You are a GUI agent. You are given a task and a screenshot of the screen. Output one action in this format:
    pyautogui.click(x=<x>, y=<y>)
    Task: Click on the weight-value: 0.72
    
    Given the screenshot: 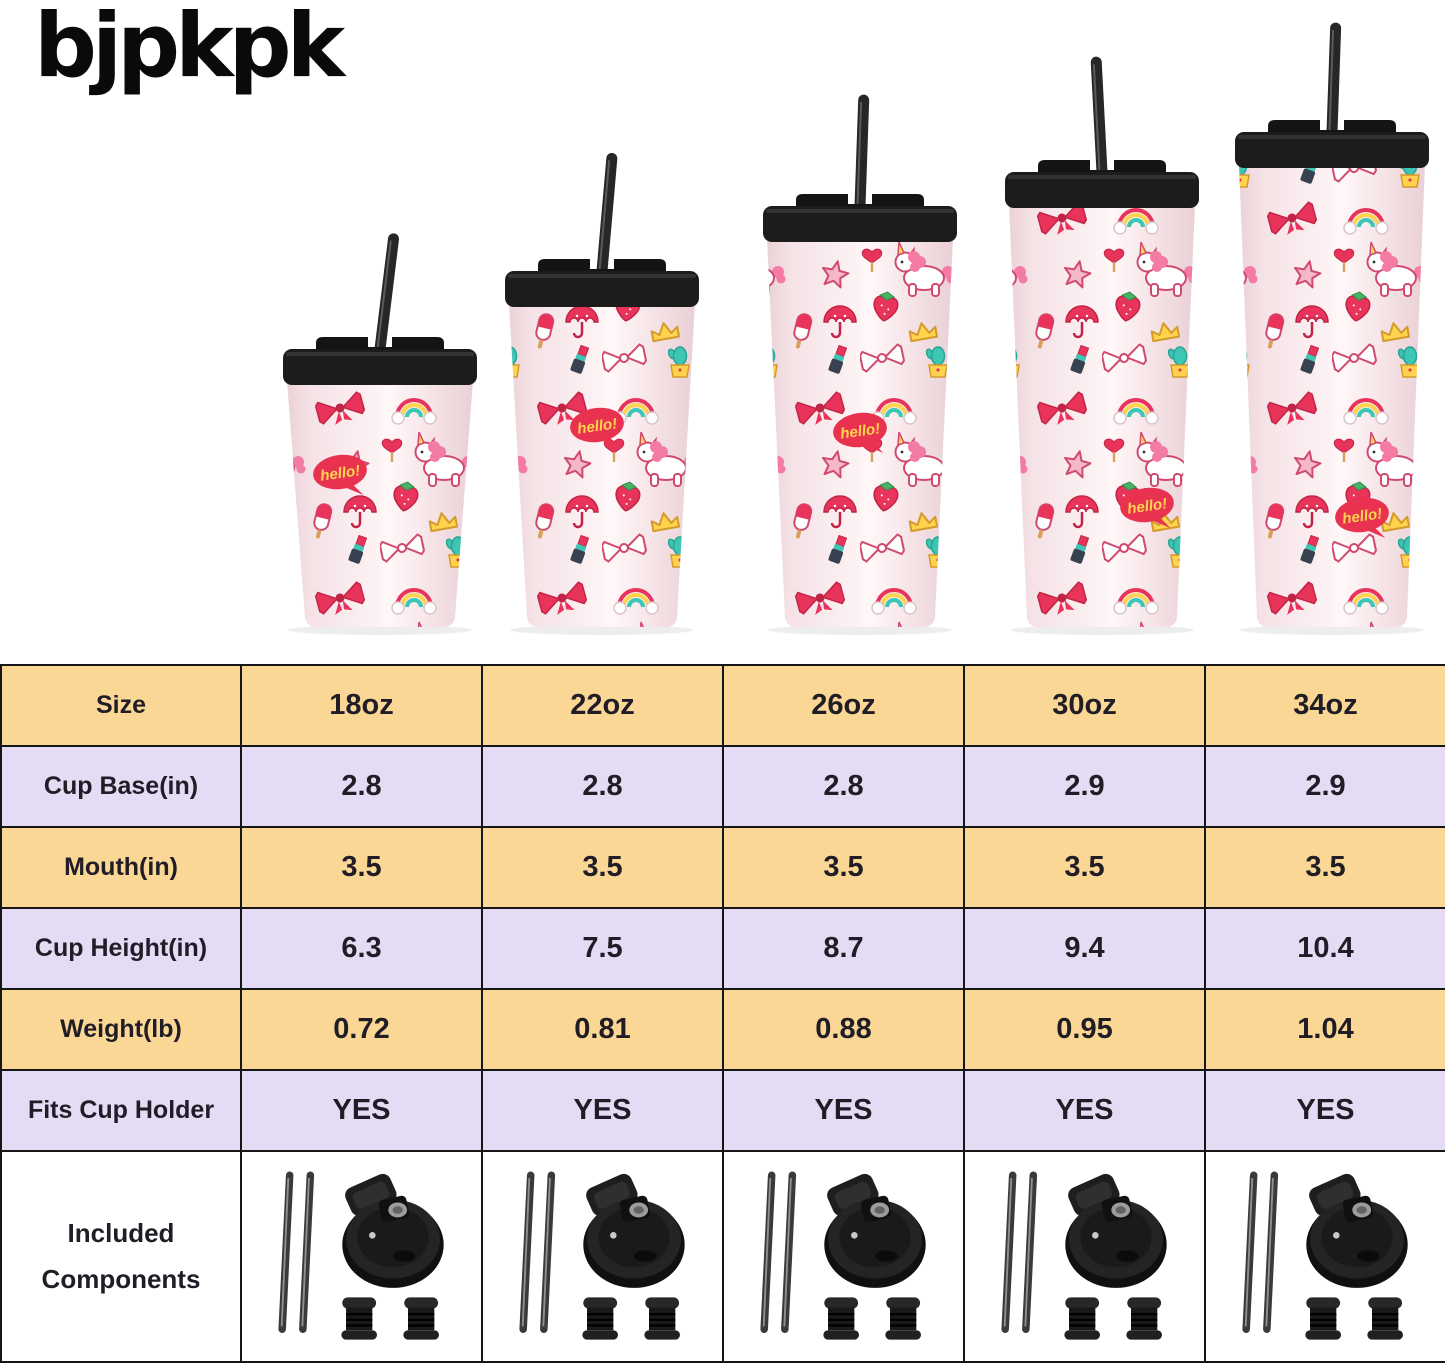 What is the action you would take?
    pyautogui.click(x=361, y=1029)
    